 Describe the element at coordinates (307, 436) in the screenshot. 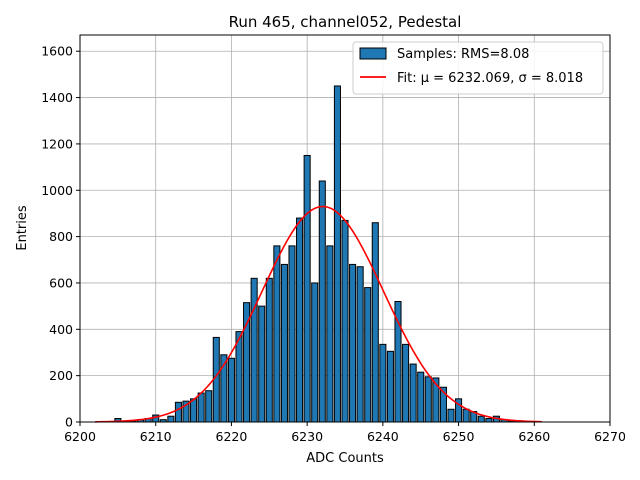

I see `x-tick-label: 6230` at that location.